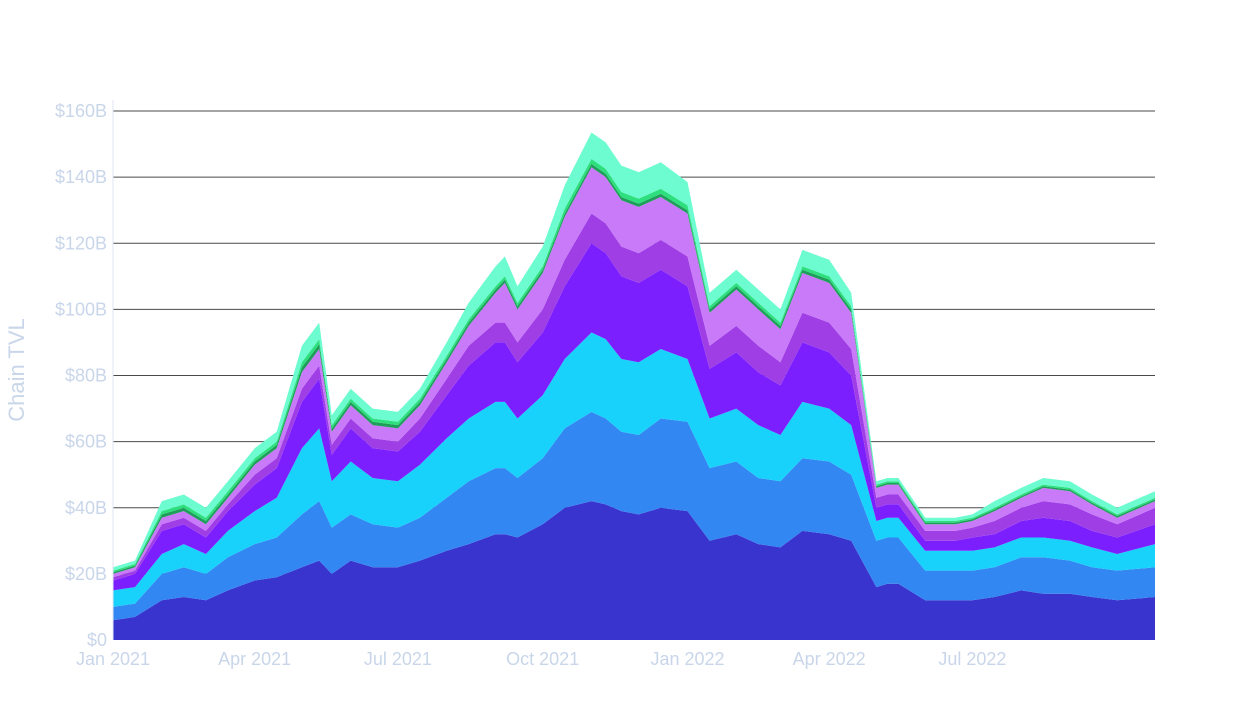  I want to click on x-tick-label: Oct 2021, so click(542, 659).